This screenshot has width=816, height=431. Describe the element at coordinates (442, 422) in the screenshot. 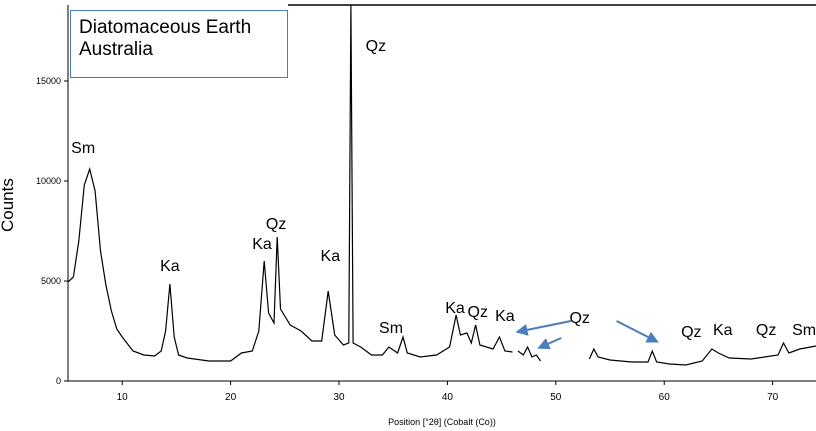

I see `x-axis-label: Position [°2θ] (Cobalt (Co))` at that location.